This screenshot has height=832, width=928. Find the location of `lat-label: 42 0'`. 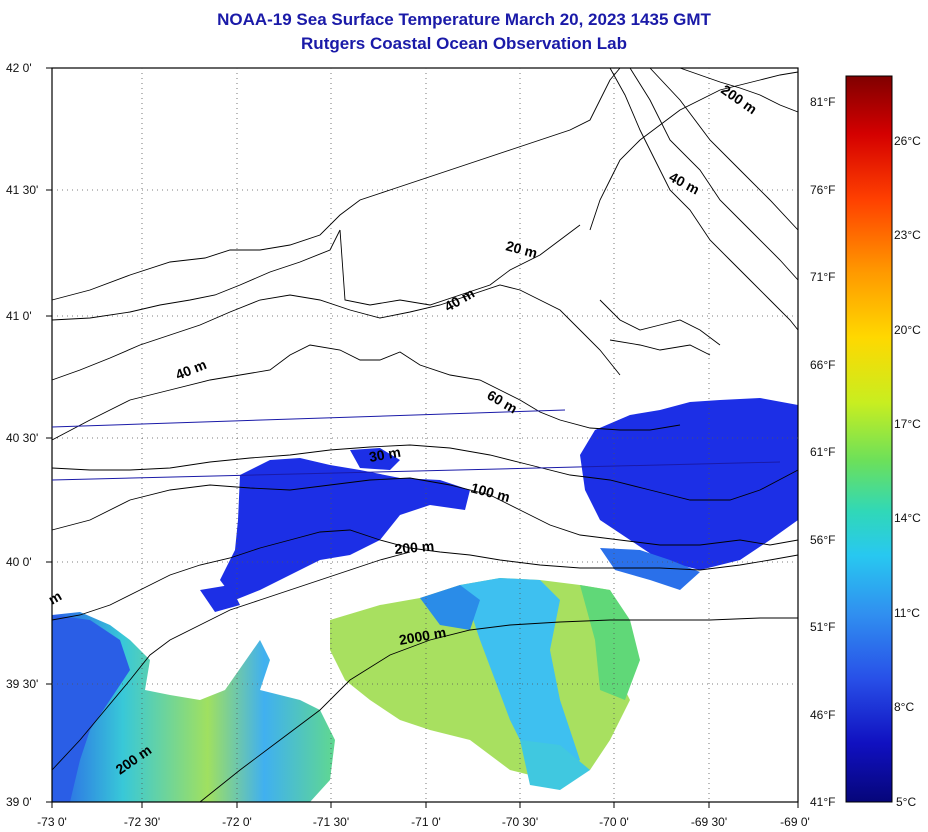

lat-label: 42 0' is located at coordinates (19, 68).